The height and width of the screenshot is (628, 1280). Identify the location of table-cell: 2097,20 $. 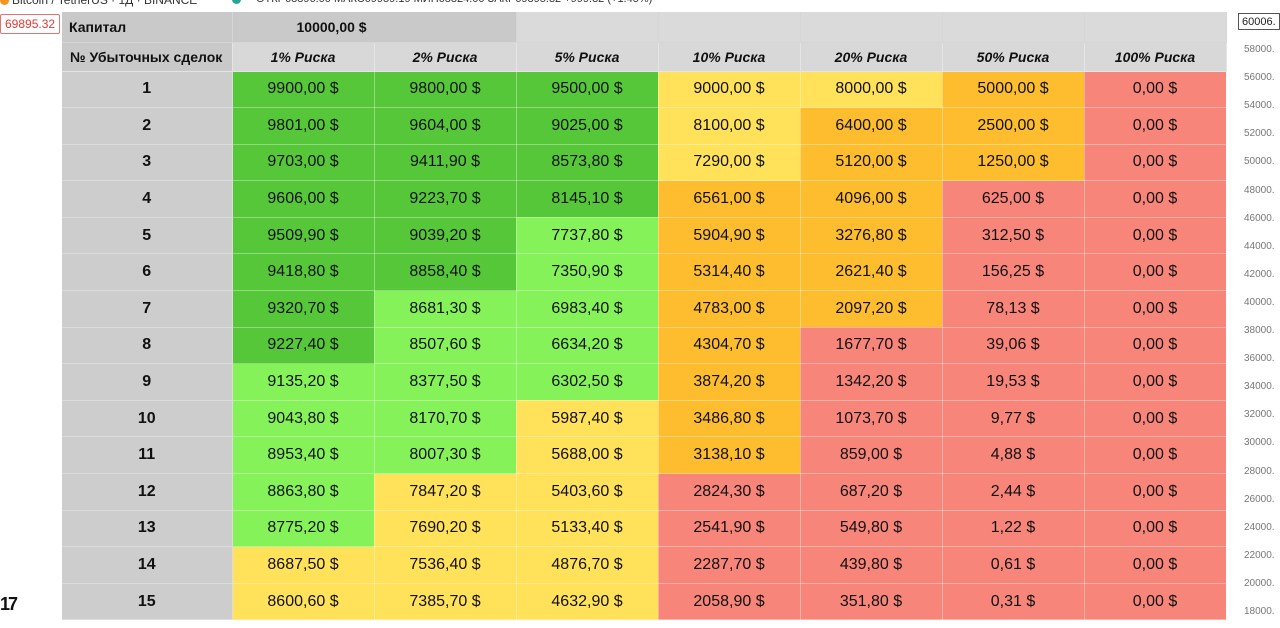
(871, 309).